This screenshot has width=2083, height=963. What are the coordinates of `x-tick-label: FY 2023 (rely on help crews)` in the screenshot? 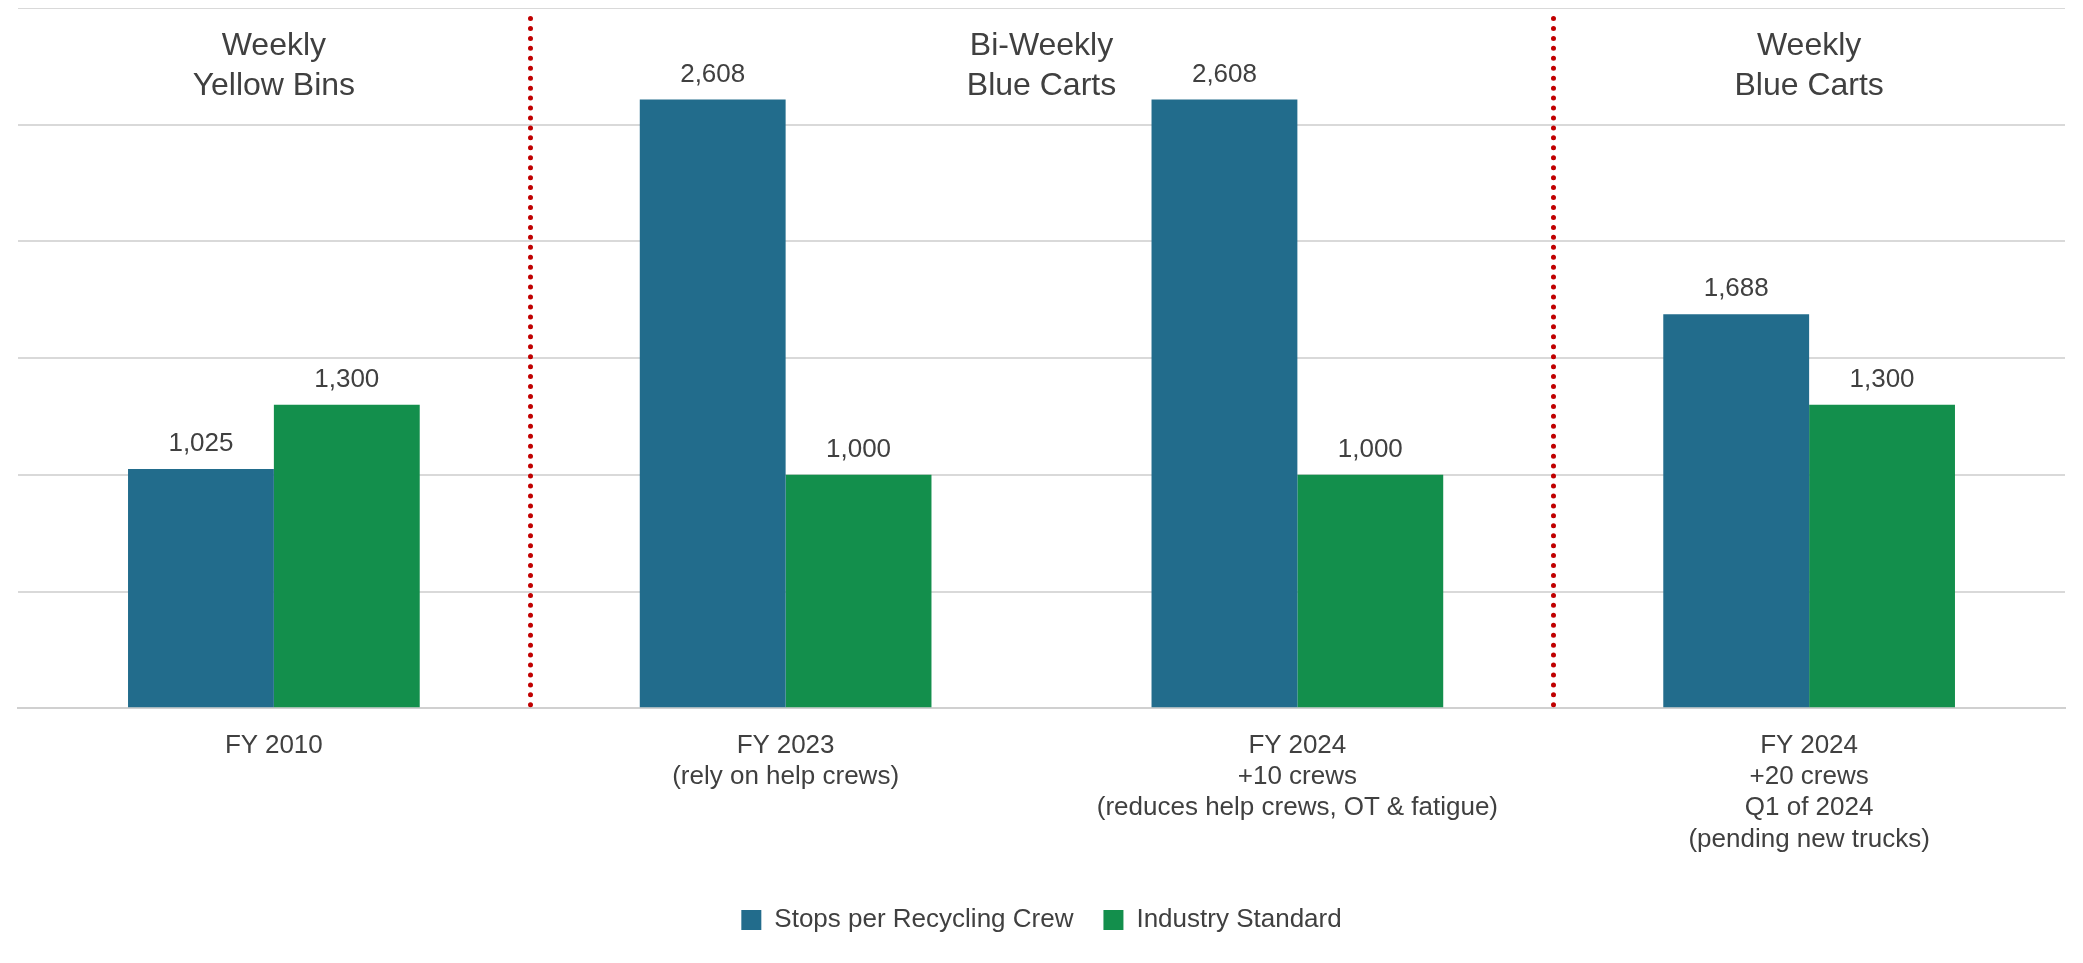 It's located at (786, 759).